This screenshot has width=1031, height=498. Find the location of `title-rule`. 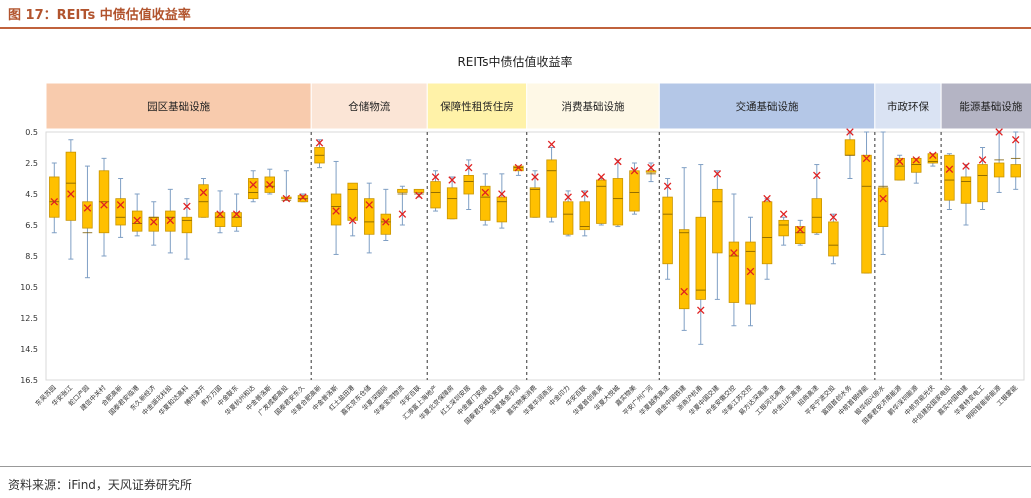

title-rule is located at coordinates (515, 28).